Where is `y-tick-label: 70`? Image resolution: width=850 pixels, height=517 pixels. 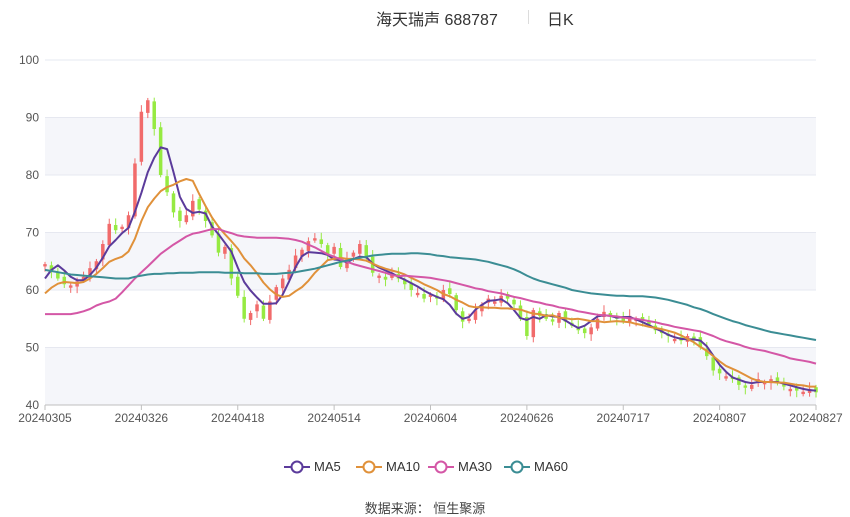
y-tick-label: 70 is located at coordinates (33, 233).